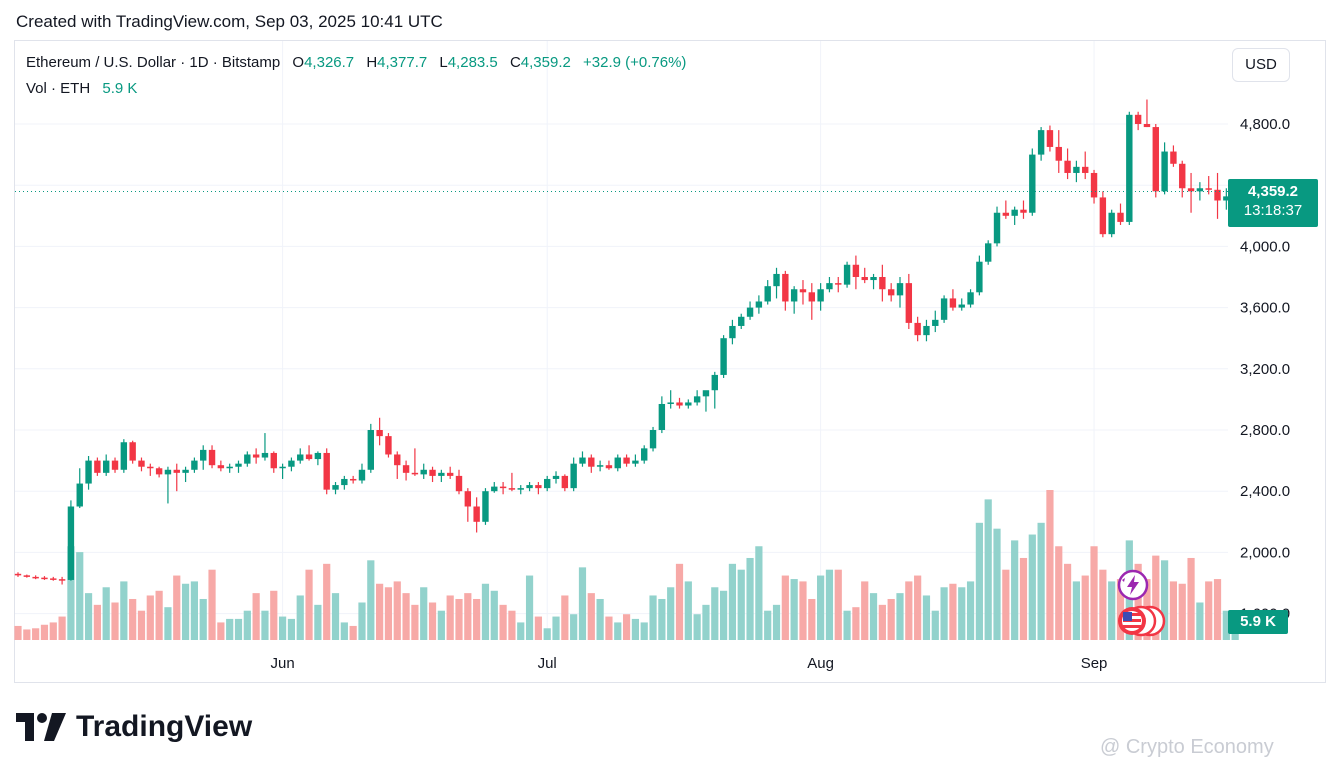 Image resolution: width=1341 pixels, height=773 pixels. I want to click on low-value: 4,283.5, so click(472, 62).